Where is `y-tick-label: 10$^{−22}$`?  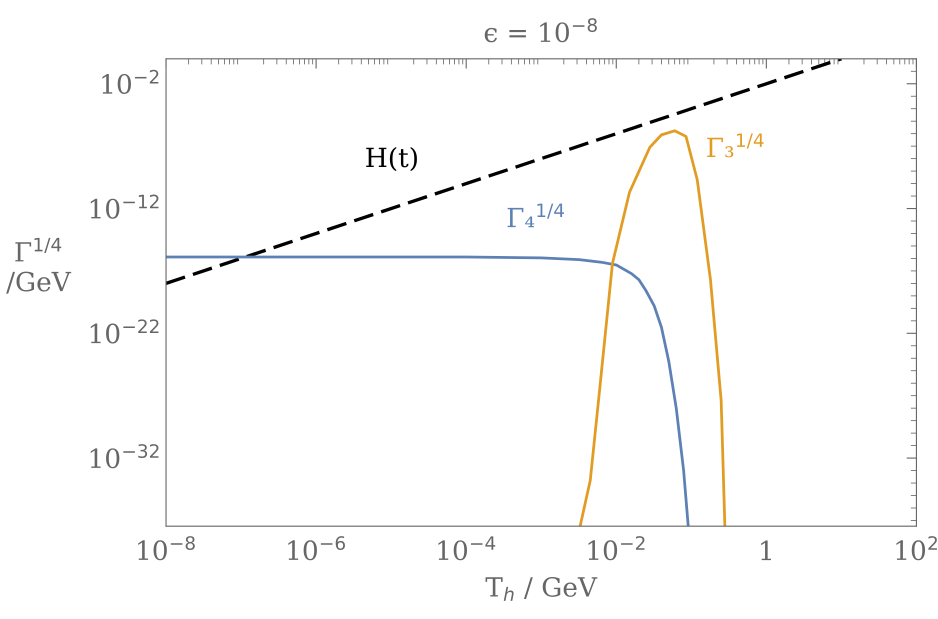 y-tick-label: 10$^{−22}$ is located at coordinates (124, 331).